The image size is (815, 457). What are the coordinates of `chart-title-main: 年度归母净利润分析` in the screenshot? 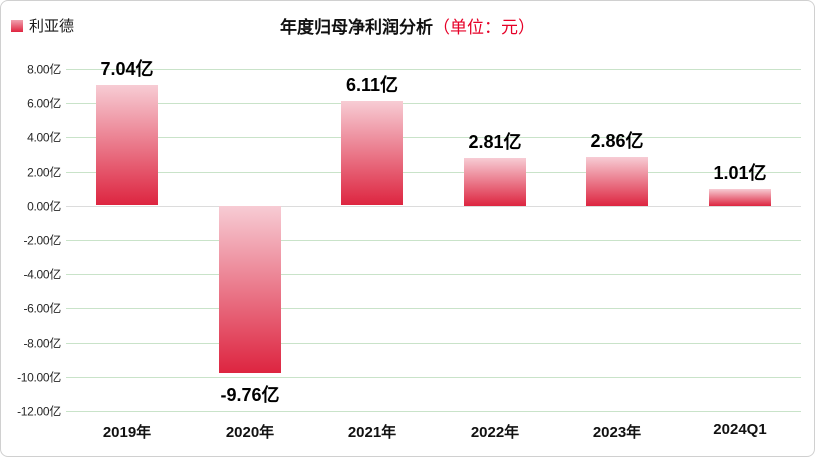 It's located at (356, 27).